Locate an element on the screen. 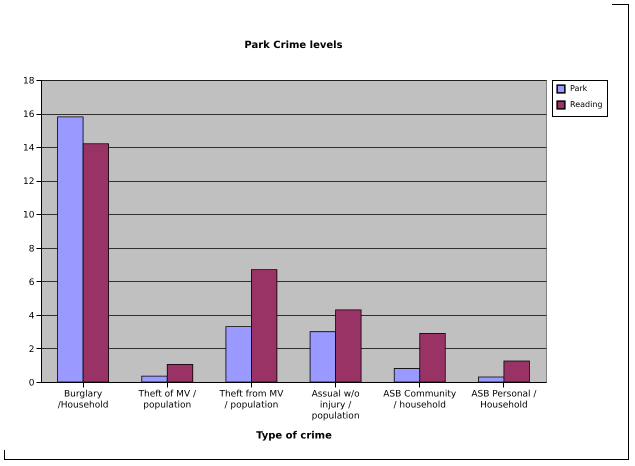  x-tick-label: ASB Community / household is located at coordinates (420, 400).